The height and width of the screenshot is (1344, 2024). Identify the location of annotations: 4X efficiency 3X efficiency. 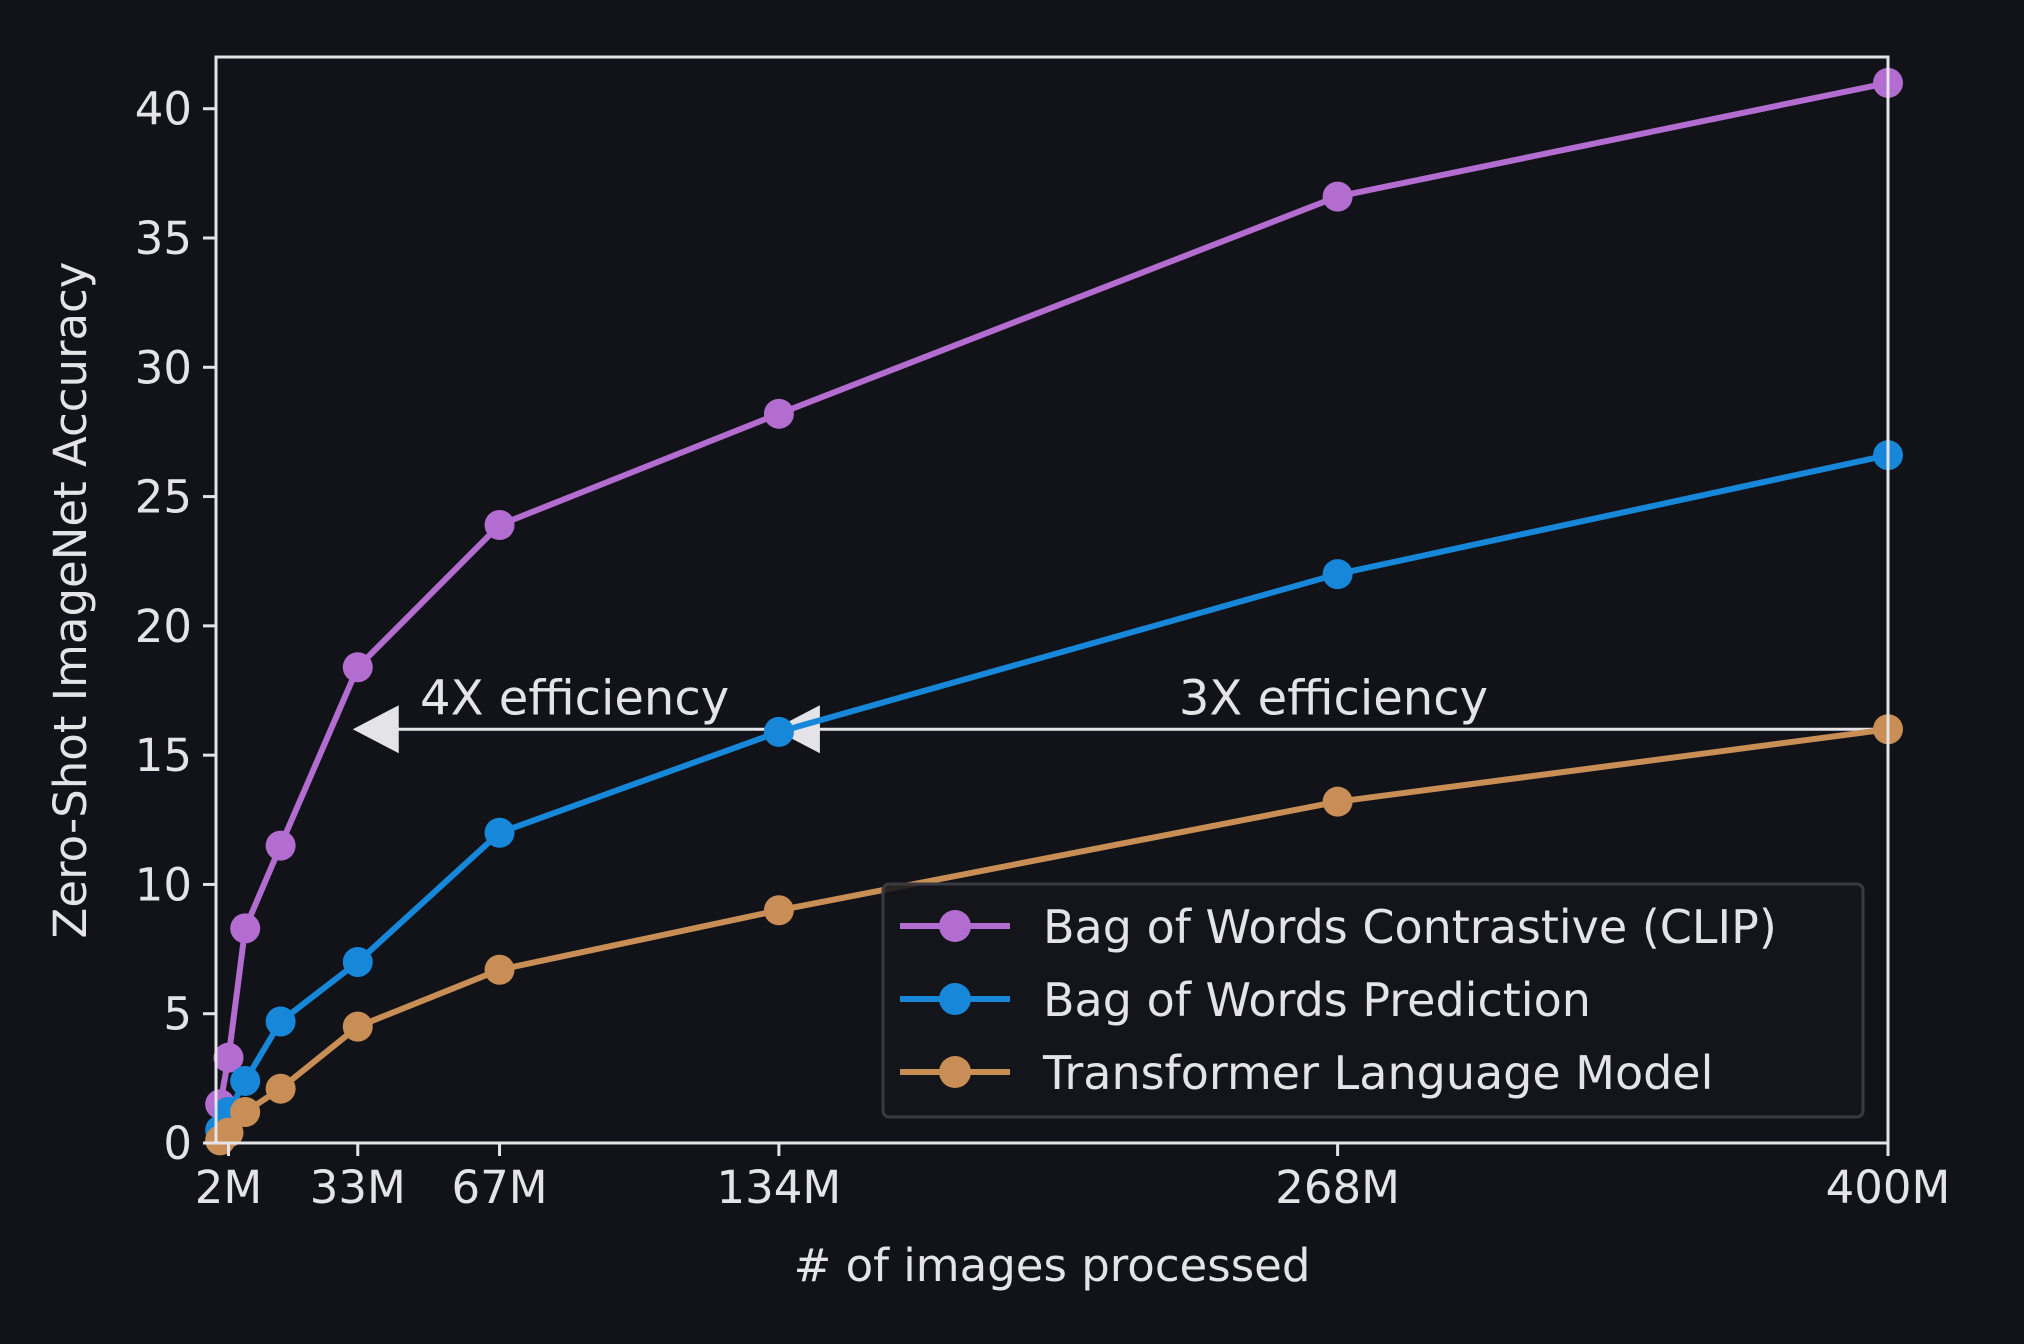
(1120, 712).